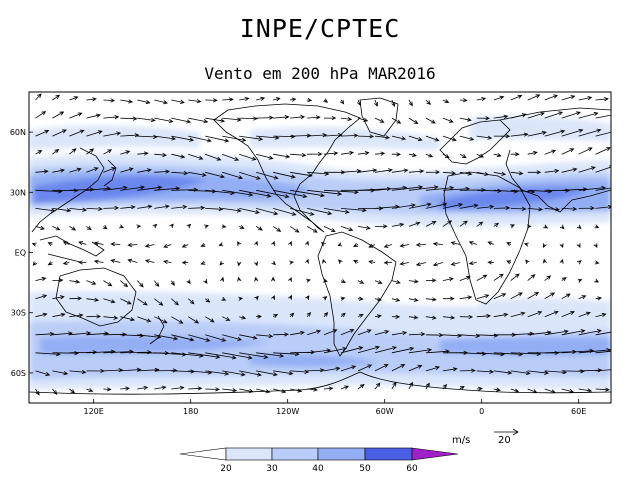 The width and height of the screenshot is (640, 494). Describe the element at coordinates (272, 469) in the screenshot. I see `colorbar-label-30: 30` at that location.